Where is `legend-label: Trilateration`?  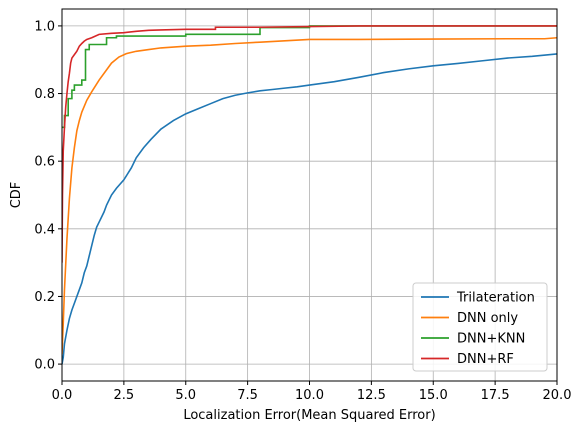 legend-label: Trilateration is located at coordinates (495, 298).